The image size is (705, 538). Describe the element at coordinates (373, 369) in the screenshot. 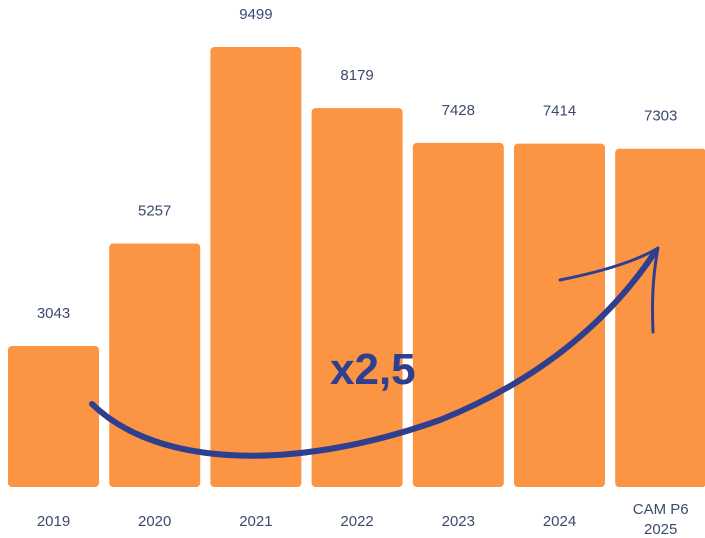

I see `growth-annotation: x2,5` at that location.